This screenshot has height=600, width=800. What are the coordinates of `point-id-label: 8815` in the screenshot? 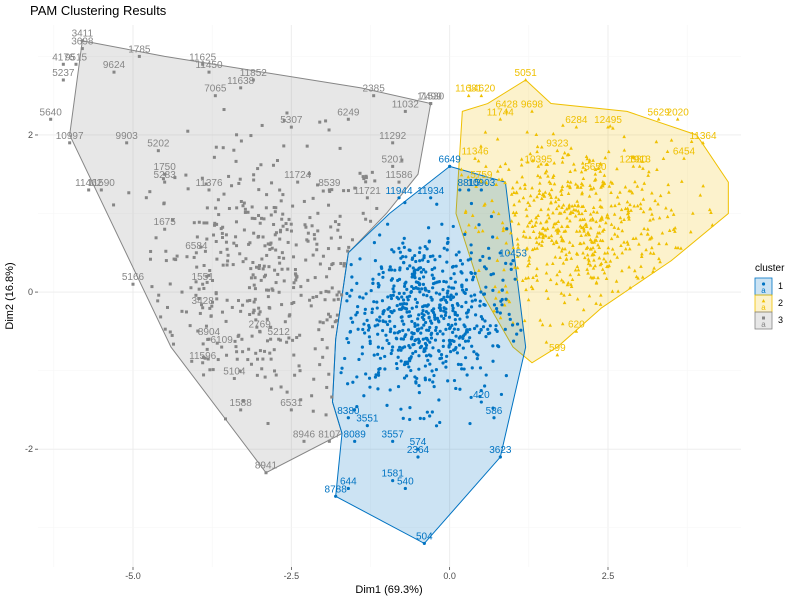 It's located at (469, 183).